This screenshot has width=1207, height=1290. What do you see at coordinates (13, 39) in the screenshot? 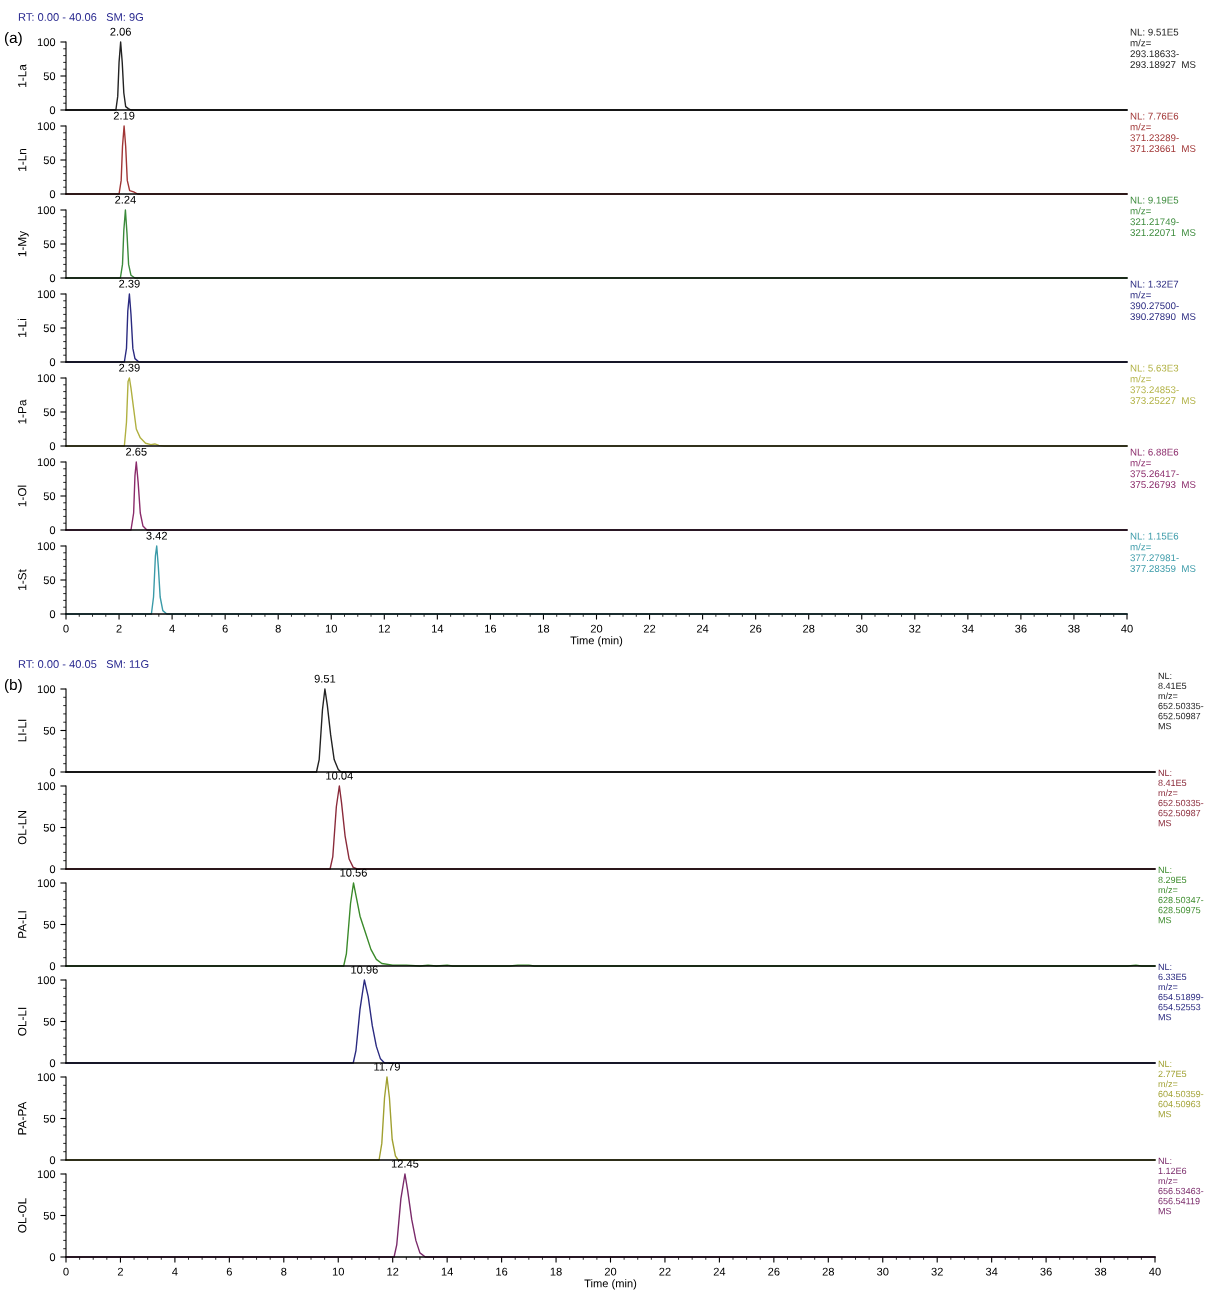
I see `chart-subtitle: (a)` at bounding box center [13, 39].